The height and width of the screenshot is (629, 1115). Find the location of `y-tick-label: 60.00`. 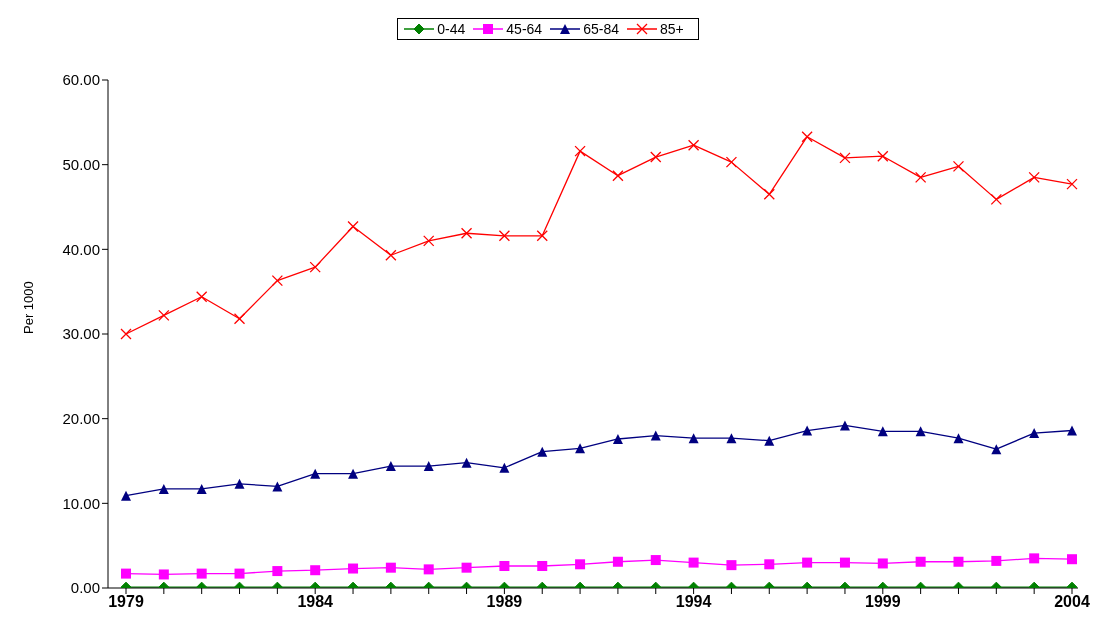

y-tick-label: 60.00 is located at coordinates (81, 80).